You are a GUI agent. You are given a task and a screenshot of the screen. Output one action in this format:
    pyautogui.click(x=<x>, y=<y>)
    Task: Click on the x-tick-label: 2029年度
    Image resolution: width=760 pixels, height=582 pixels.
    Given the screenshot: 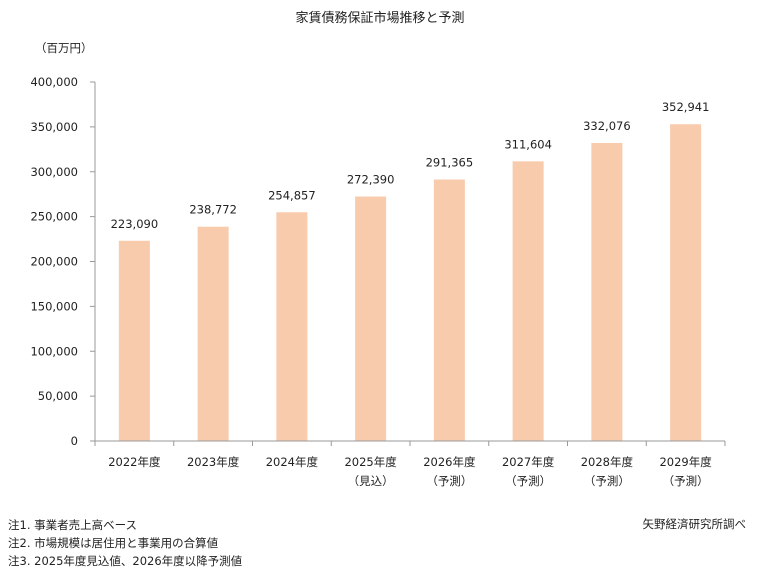 What is the action you would take?
    pyautogui.click(x=685, y=462)
    